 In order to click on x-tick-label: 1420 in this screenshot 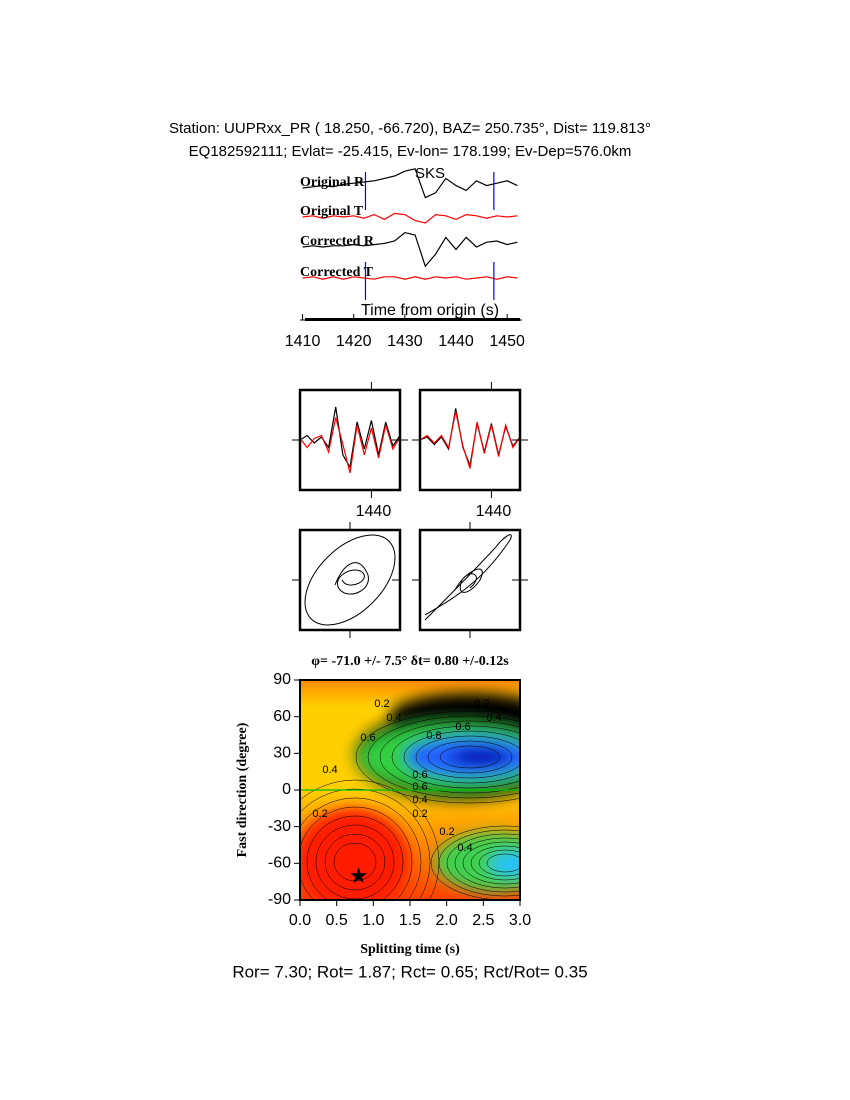, I will do `click(354, 341)`.